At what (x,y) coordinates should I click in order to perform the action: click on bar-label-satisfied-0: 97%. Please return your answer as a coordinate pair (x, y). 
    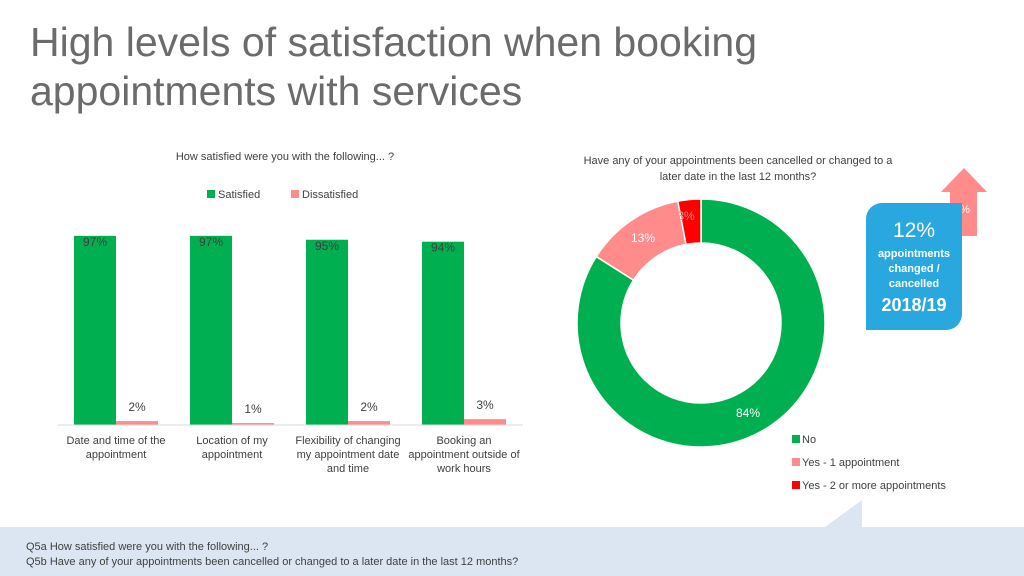
    Looking at the image, I should click on (95, 242).